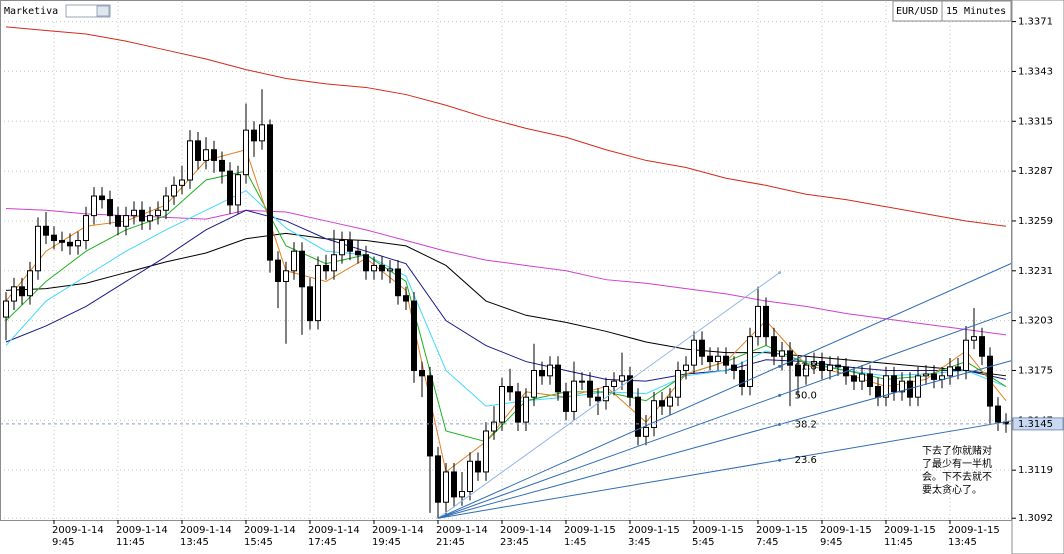 The image size is (1064, 554). What do you see at coordinates (1035, 424) in the screenshot?
I see `last-price-label: 1.3145` at bounding box center [1035, 424].